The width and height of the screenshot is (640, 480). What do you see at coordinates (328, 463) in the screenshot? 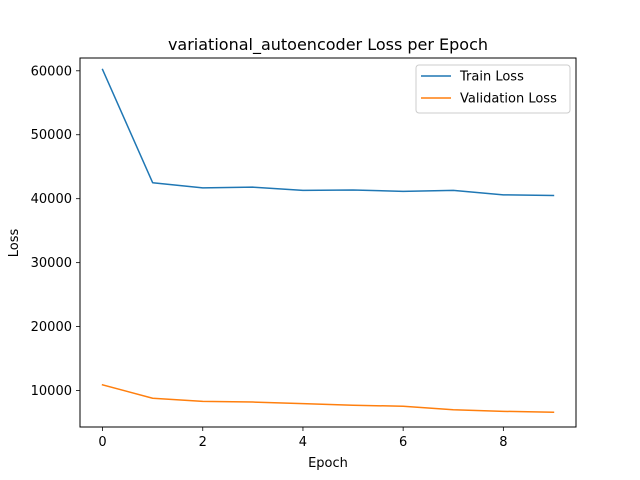
I see `x-axis-label: Epoch` at bounding box center [328, 463].